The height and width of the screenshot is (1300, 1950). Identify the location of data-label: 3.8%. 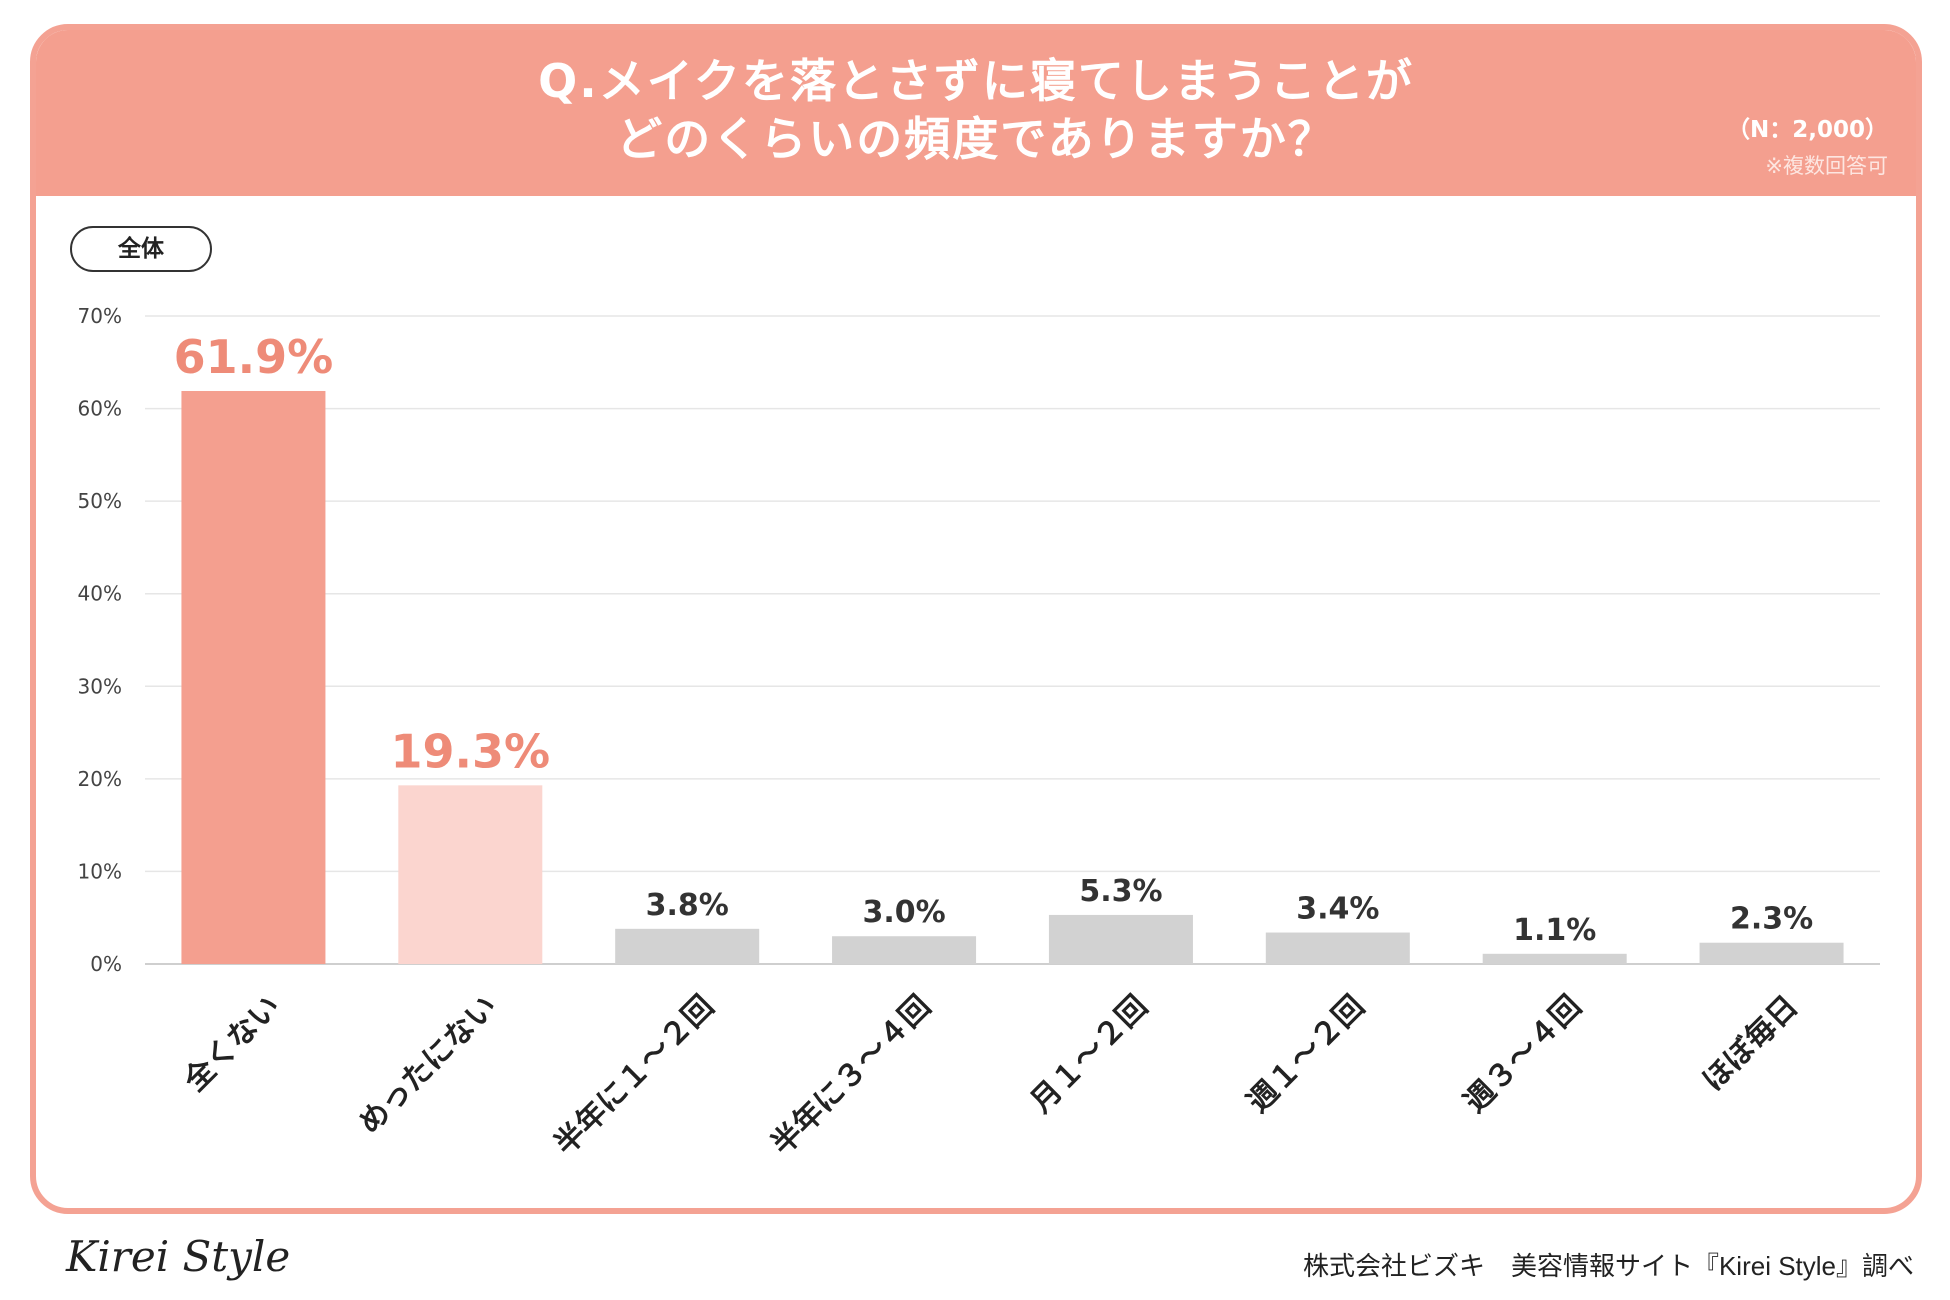
(687, 905).